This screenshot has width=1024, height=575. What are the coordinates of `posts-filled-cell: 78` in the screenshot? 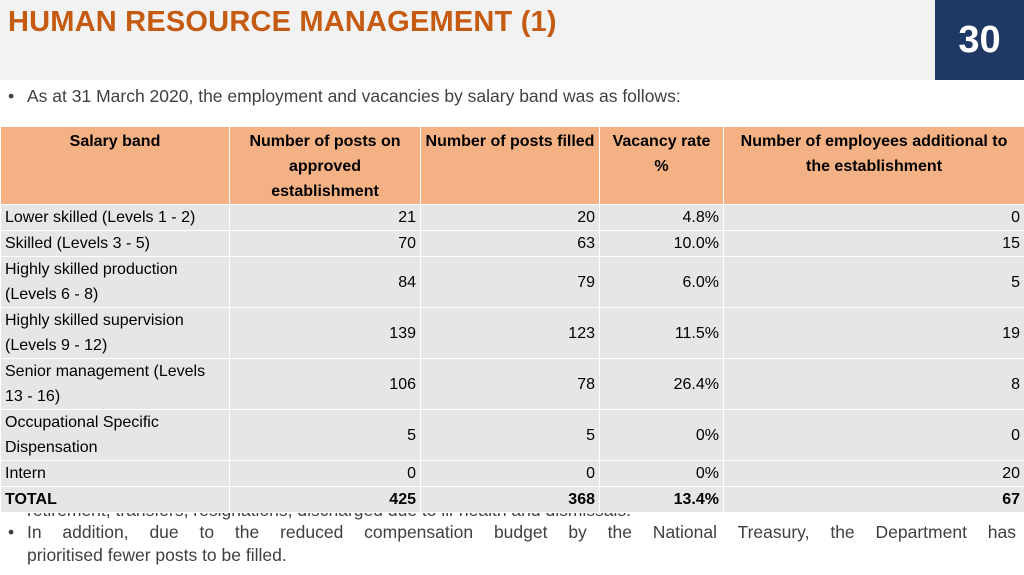 It's located at (510, 384).